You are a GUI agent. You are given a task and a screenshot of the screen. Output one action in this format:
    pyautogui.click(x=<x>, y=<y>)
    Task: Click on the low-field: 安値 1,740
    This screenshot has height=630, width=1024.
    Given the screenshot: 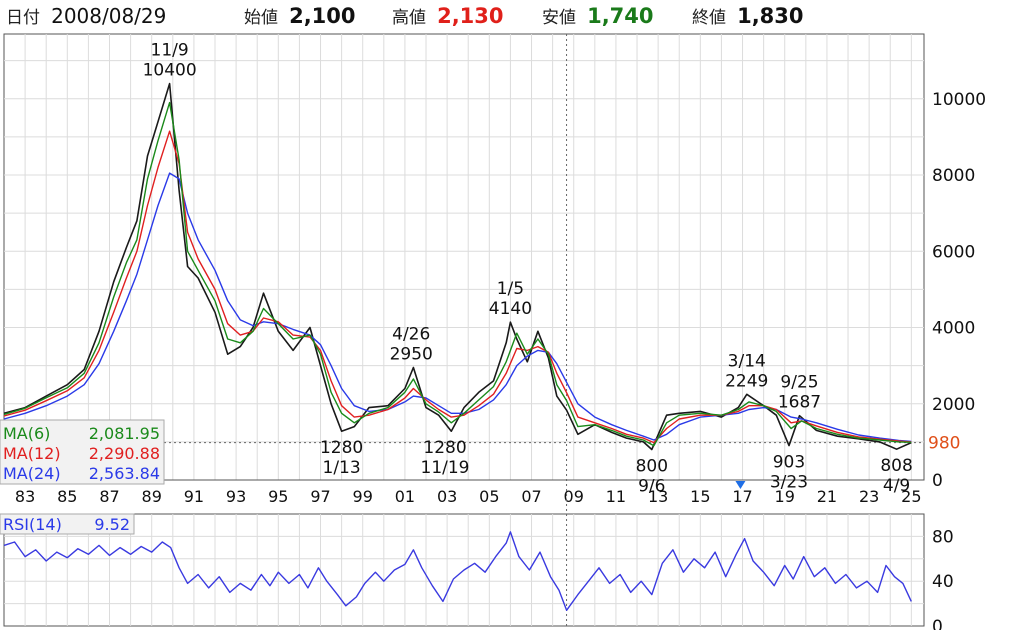 What is the action you would take?
    pyautogui.click(x=598, y=15)
    